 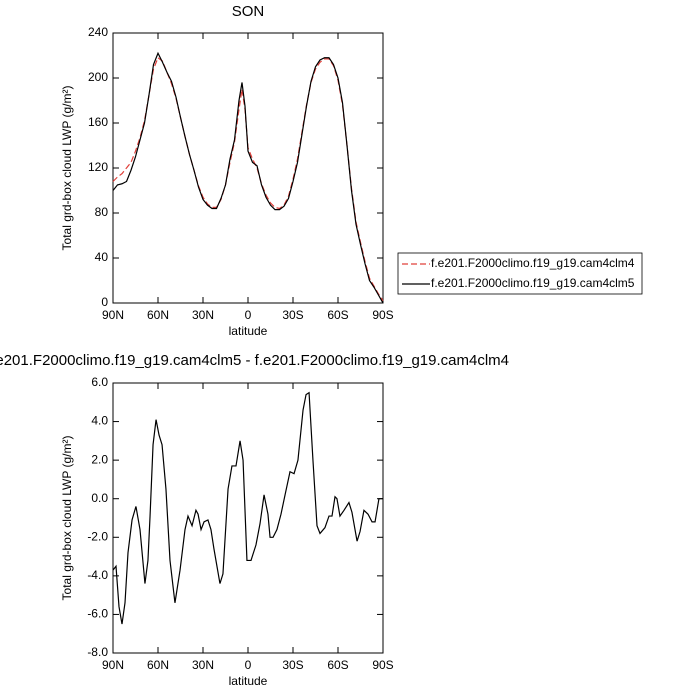 I want to click on y-tick-label: -2.0, so click(x=97, y=536).